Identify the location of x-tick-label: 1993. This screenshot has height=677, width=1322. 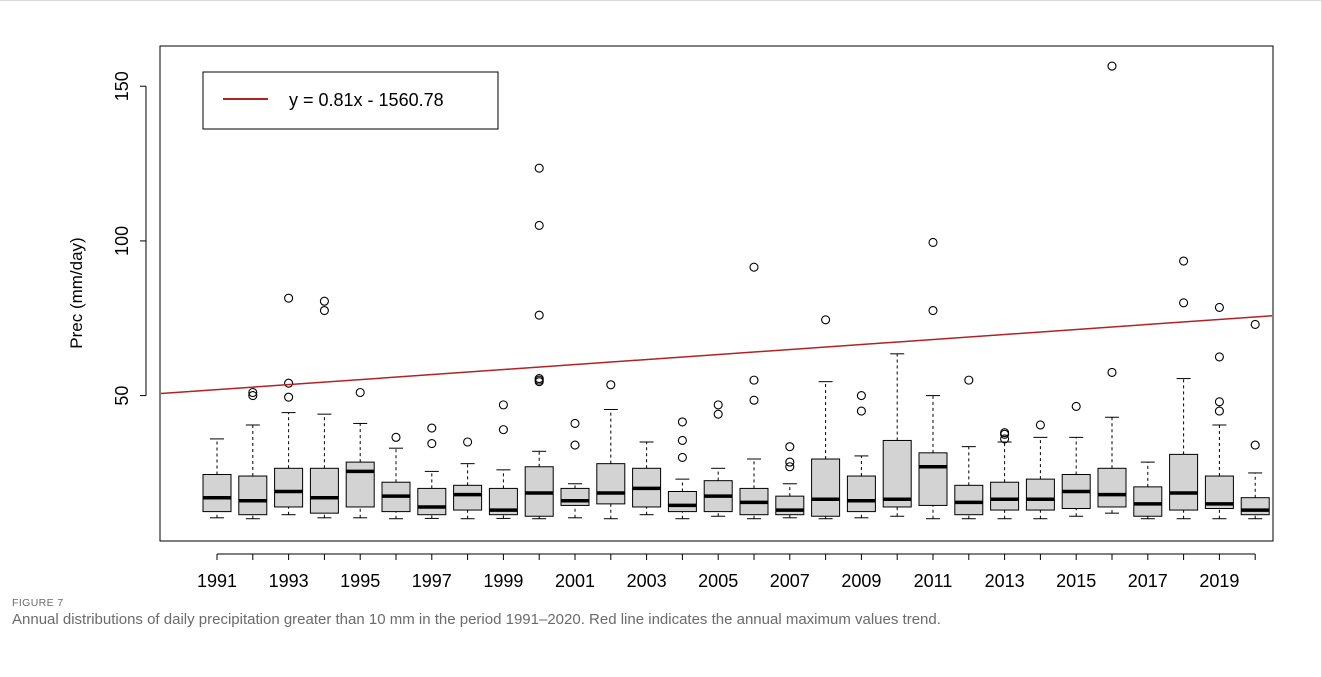
(289, 580).